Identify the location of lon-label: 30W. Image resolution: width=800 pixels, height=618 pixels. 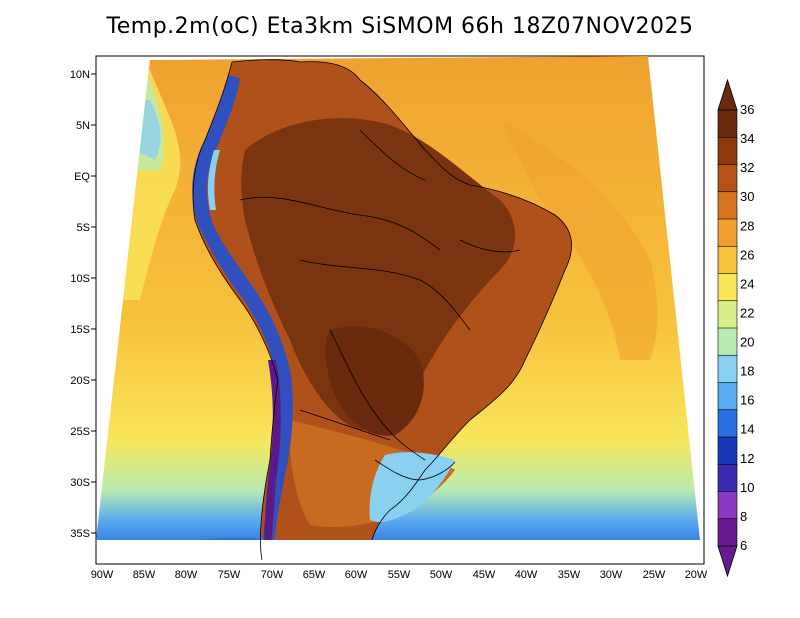
(611, 575).